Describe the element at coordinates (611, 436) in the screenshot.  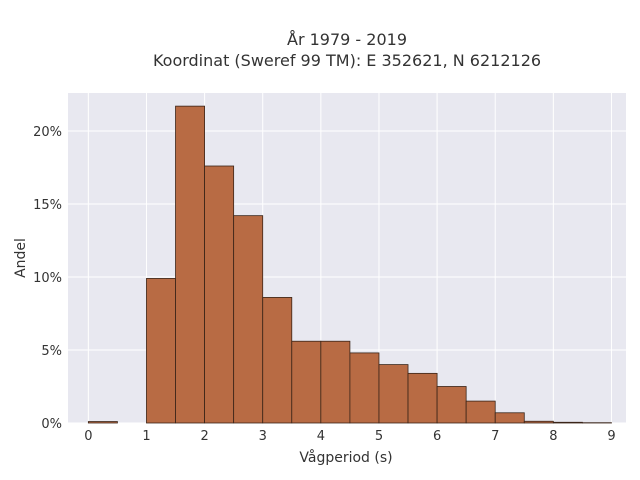
I see `x-tick-label: 9` at that location.